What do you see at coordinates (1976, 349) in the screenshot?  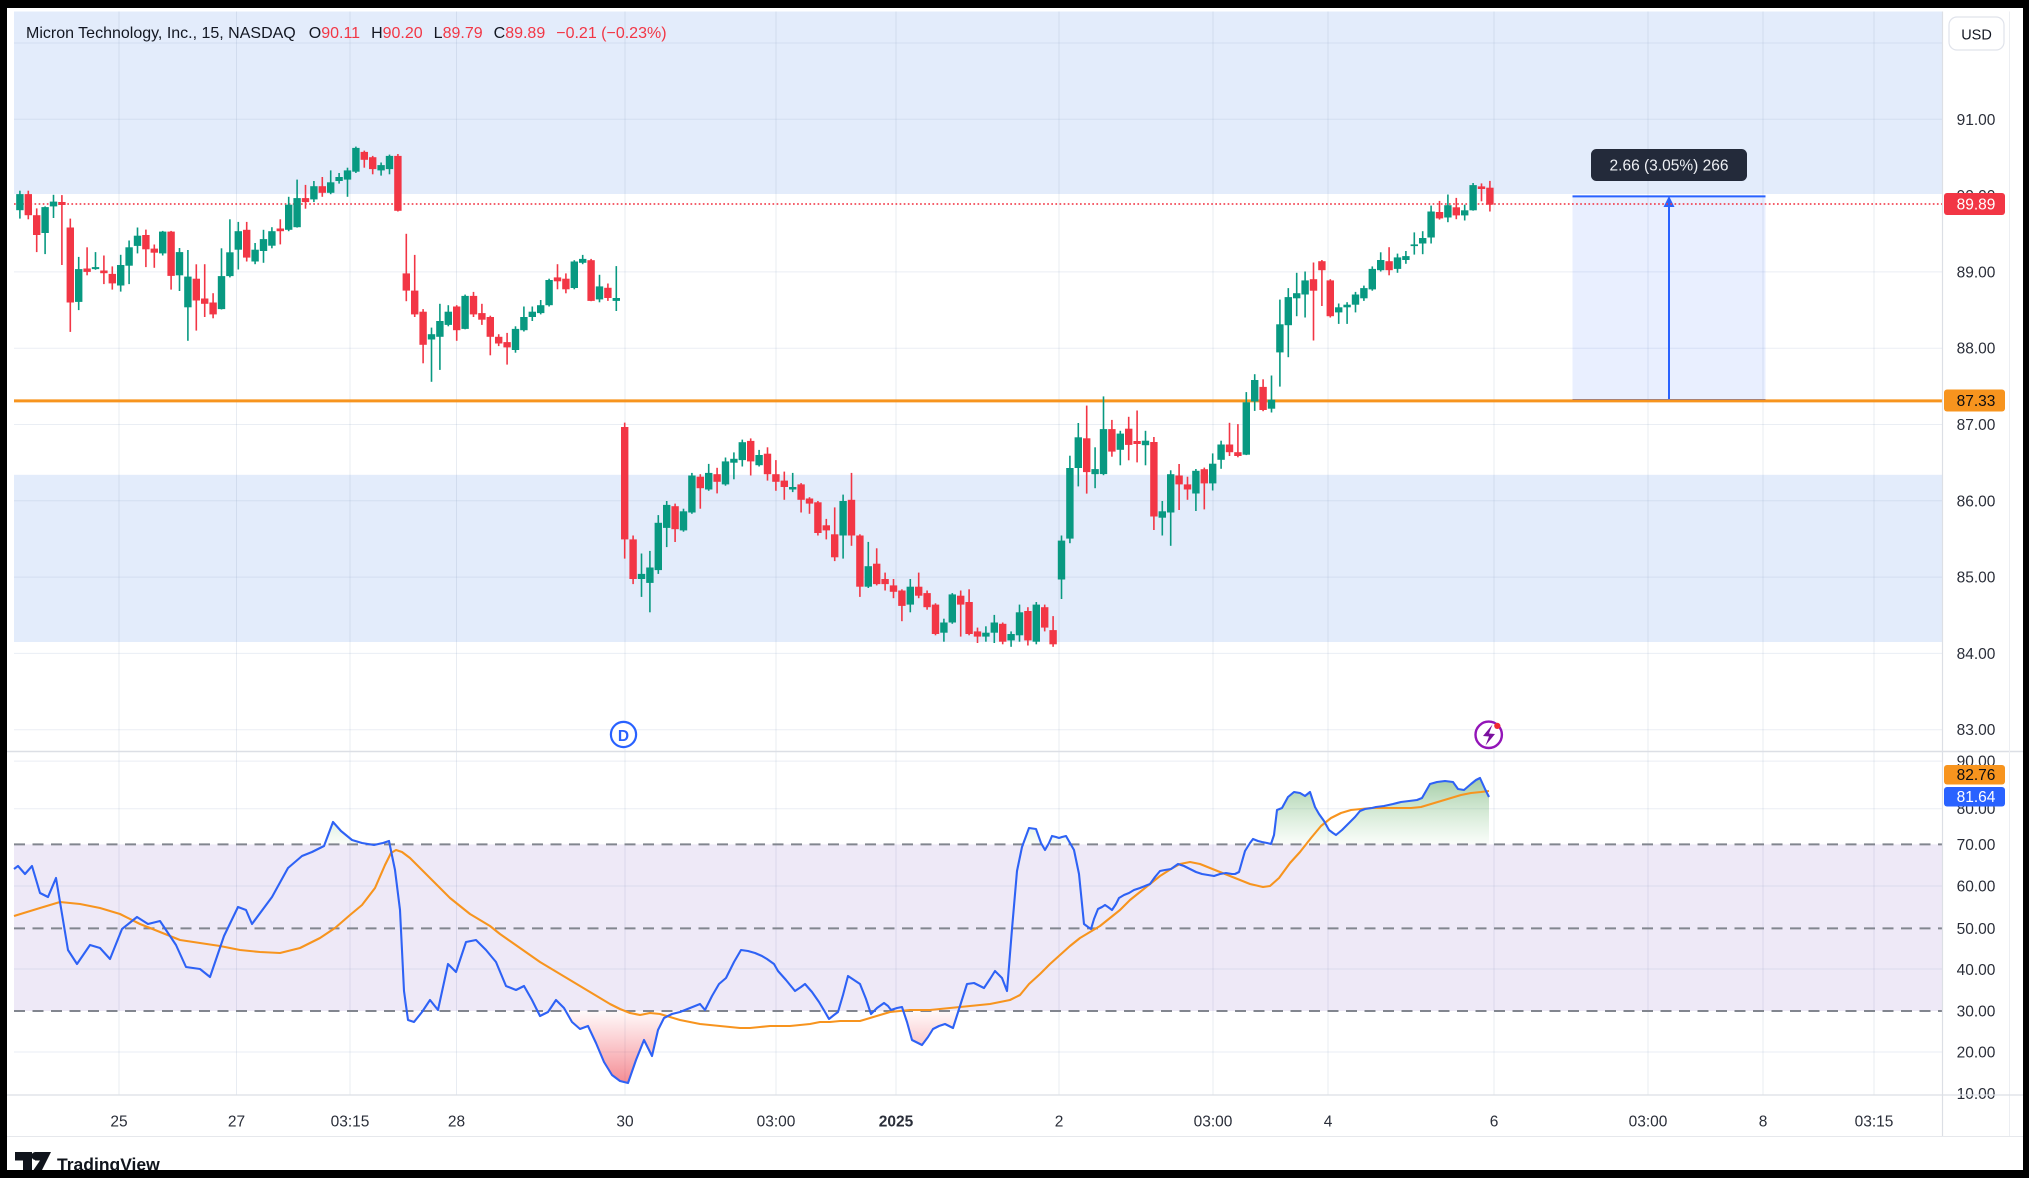 I see `svg-text: 88.00` at bounding box center [1976, 349].